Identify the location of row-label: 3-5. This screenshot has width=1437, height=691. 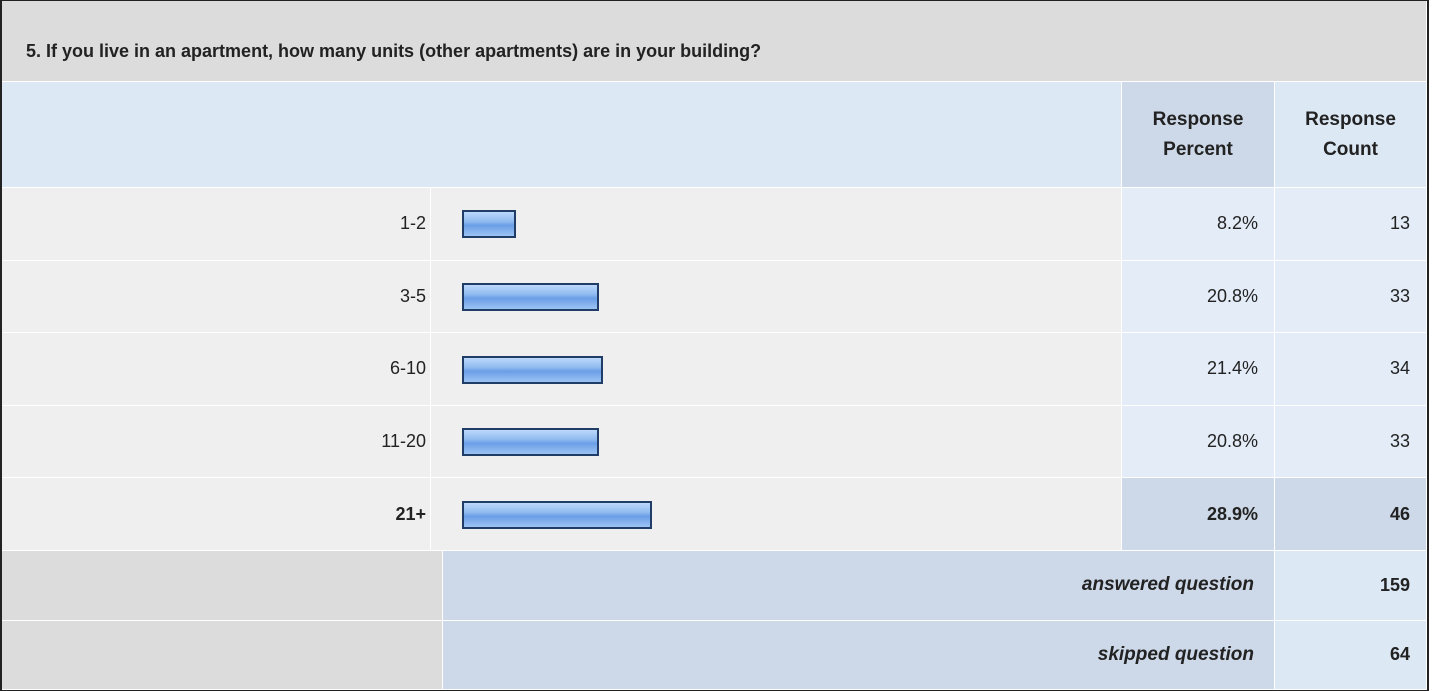
(216, 297).